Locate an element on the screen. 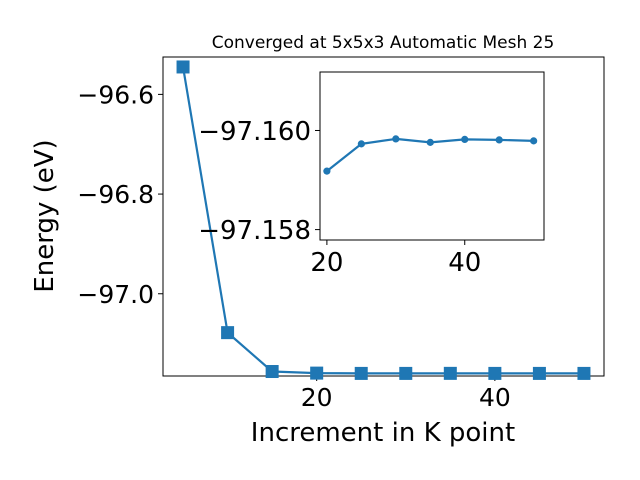 Image resolution: width=640 pixels, height=480 pixels. main-y-tick-label: −96.8 is located at coordinates (115, 194).